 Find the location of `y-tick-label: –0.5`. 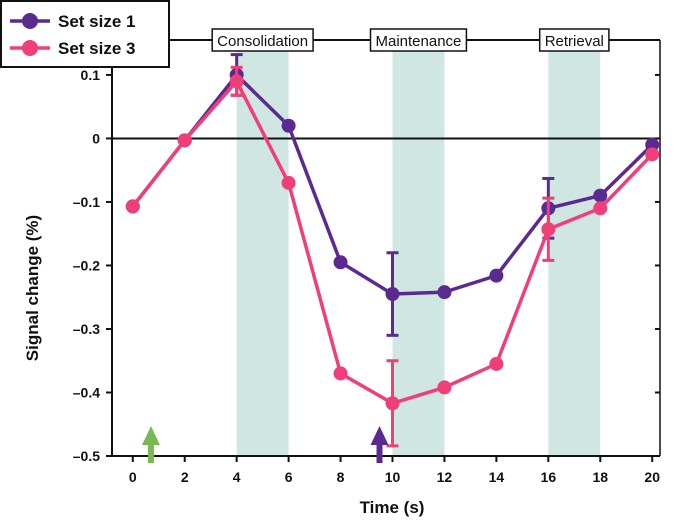

y-tick-label: –0.5 is located at coordinates (86, 456).